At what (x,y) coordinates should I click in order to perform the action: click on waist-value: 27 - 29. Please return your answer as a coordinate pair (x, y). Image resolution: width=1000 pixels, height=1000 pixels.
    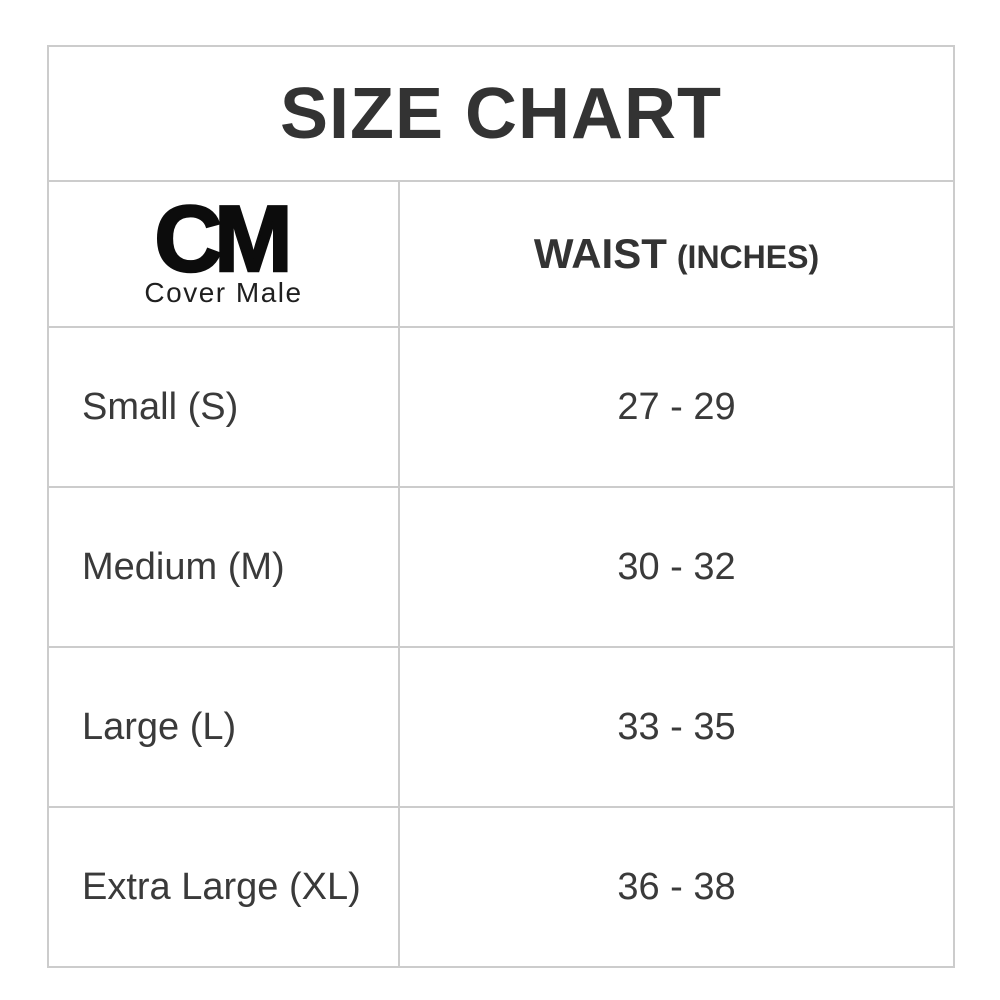
    Looking at the image, I should click on (676, 407).